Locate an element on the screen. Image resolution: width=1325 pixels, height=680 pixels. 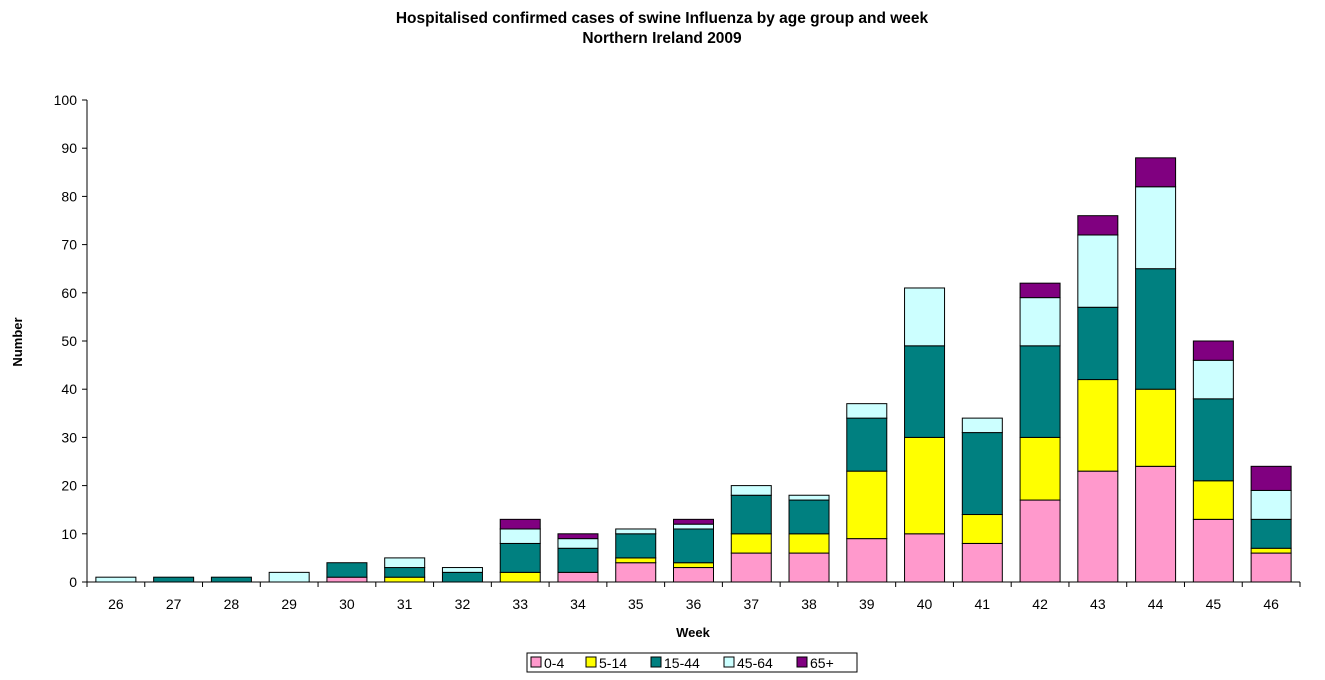
x-axis-label: Week is located at coordinates (693, 632).